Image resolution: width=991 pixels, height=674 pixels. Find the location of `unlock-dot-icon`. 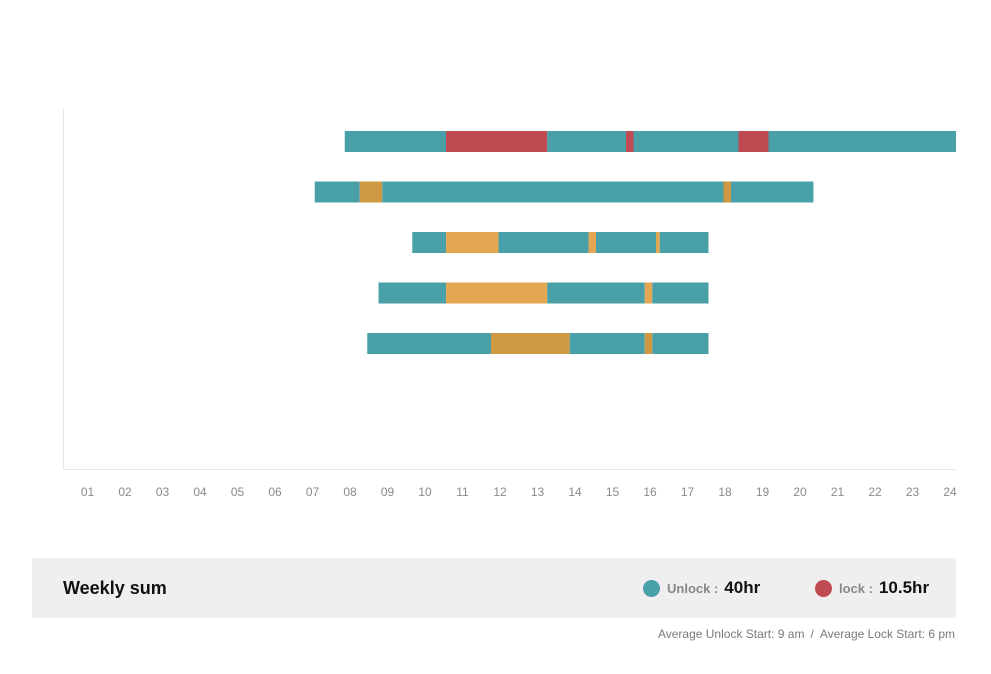

unlock-dot-icon is located at coordinates (651, 588).